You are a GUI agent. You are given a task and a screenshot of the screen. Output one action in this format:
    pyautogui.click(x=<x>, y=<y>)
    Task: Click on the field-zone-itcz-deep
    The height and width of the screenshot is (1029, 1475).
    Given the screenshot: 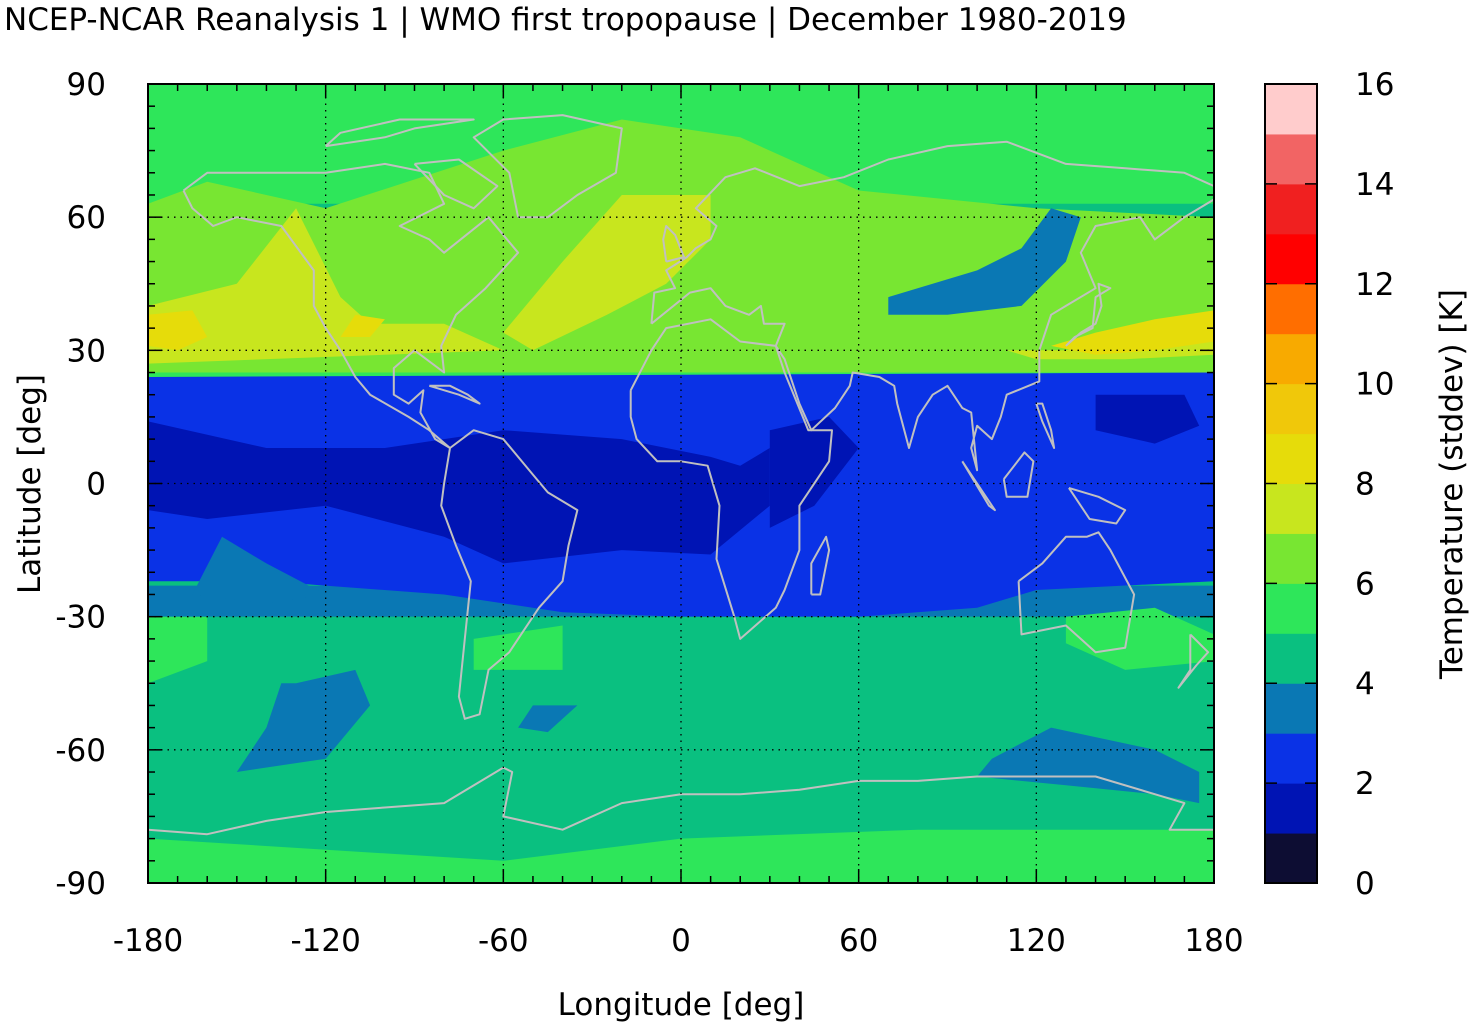 What is the action you would take?
    pyautogui.click(x=459, y=492)
    